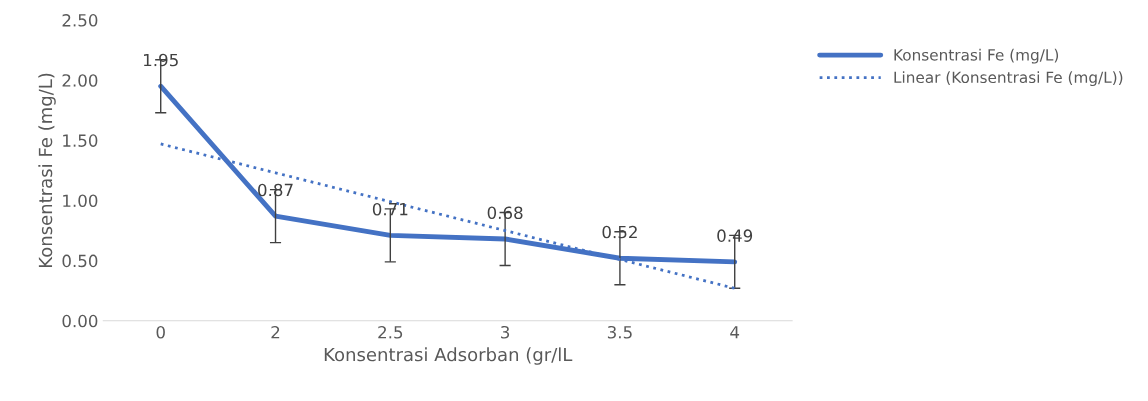 Image resolution: width=1148 pixels, height=401 pixels. What do you see at coordinates (80, 140) in the screenshot?
I see `y-tick-label: 1.50` at bounding box center [80, 140].